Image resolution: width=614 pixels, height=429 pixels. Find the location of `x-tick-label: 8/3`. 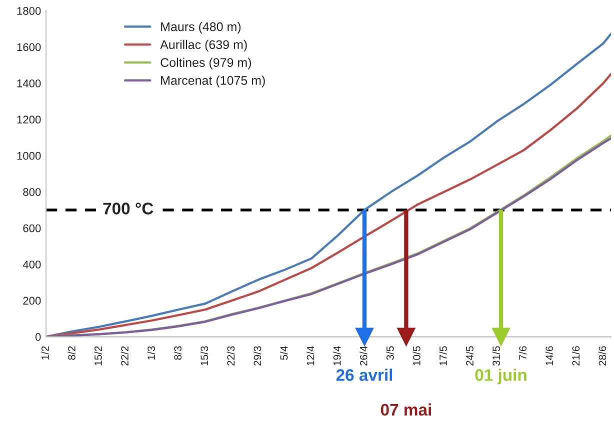

x-tick-label: 8/3 is located at coordinates (178, 353).